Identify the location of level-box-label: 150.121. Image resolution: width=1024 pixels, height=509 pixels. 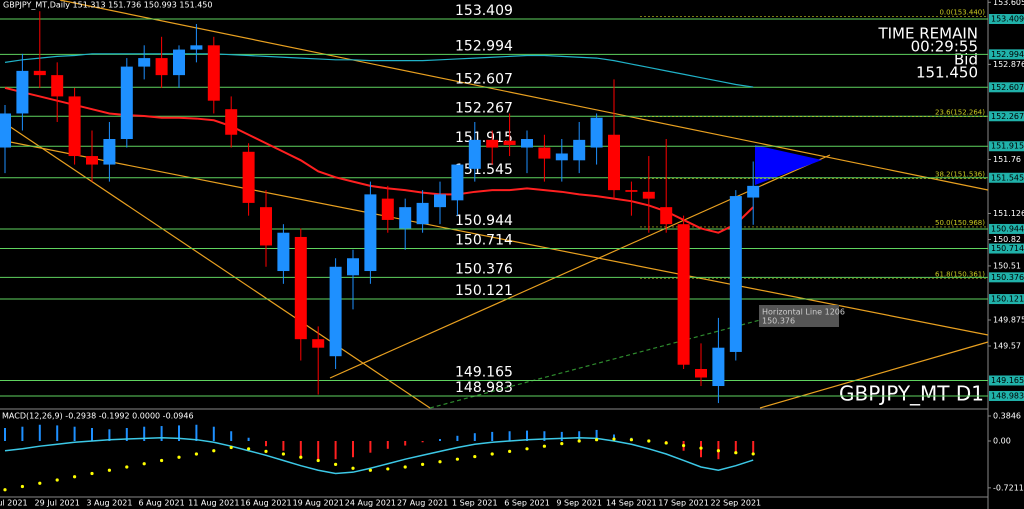
(1007, 299).